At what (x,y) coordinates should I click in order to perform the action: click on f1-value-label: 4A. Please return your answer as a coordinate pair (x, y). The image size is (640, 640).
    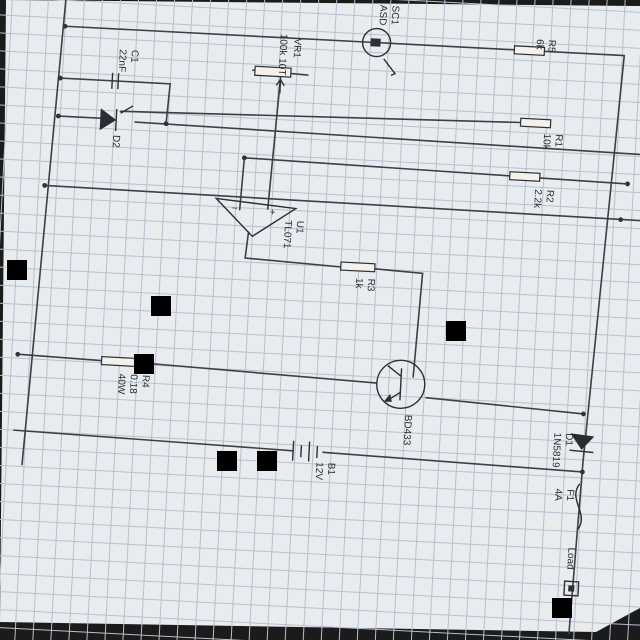
    Looking at the image, I should click on (558, 494).